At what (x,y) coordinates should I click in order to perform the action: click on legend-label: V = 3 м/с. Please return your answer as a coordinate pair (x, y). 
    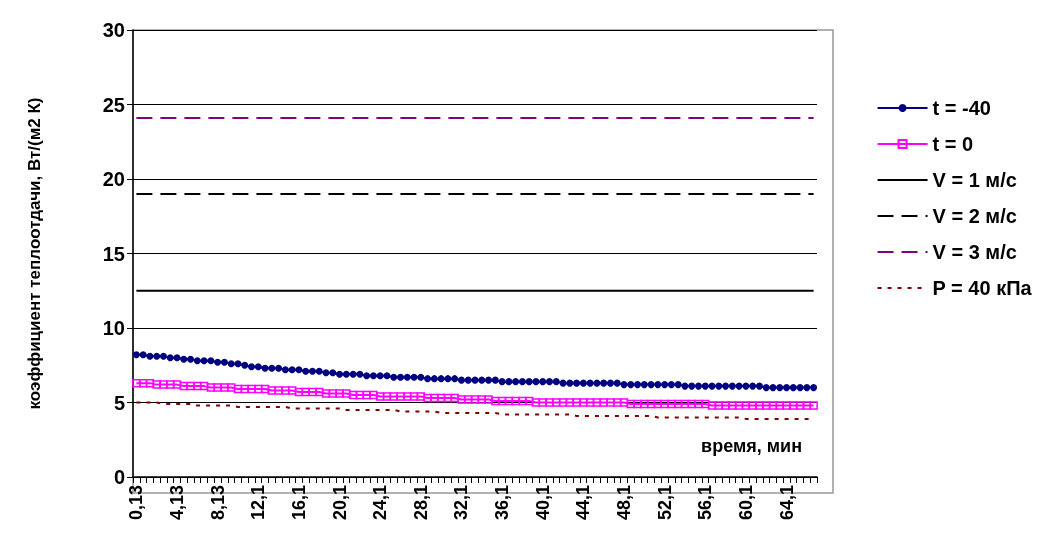
    Looking at the image, I should click on (974, 252).